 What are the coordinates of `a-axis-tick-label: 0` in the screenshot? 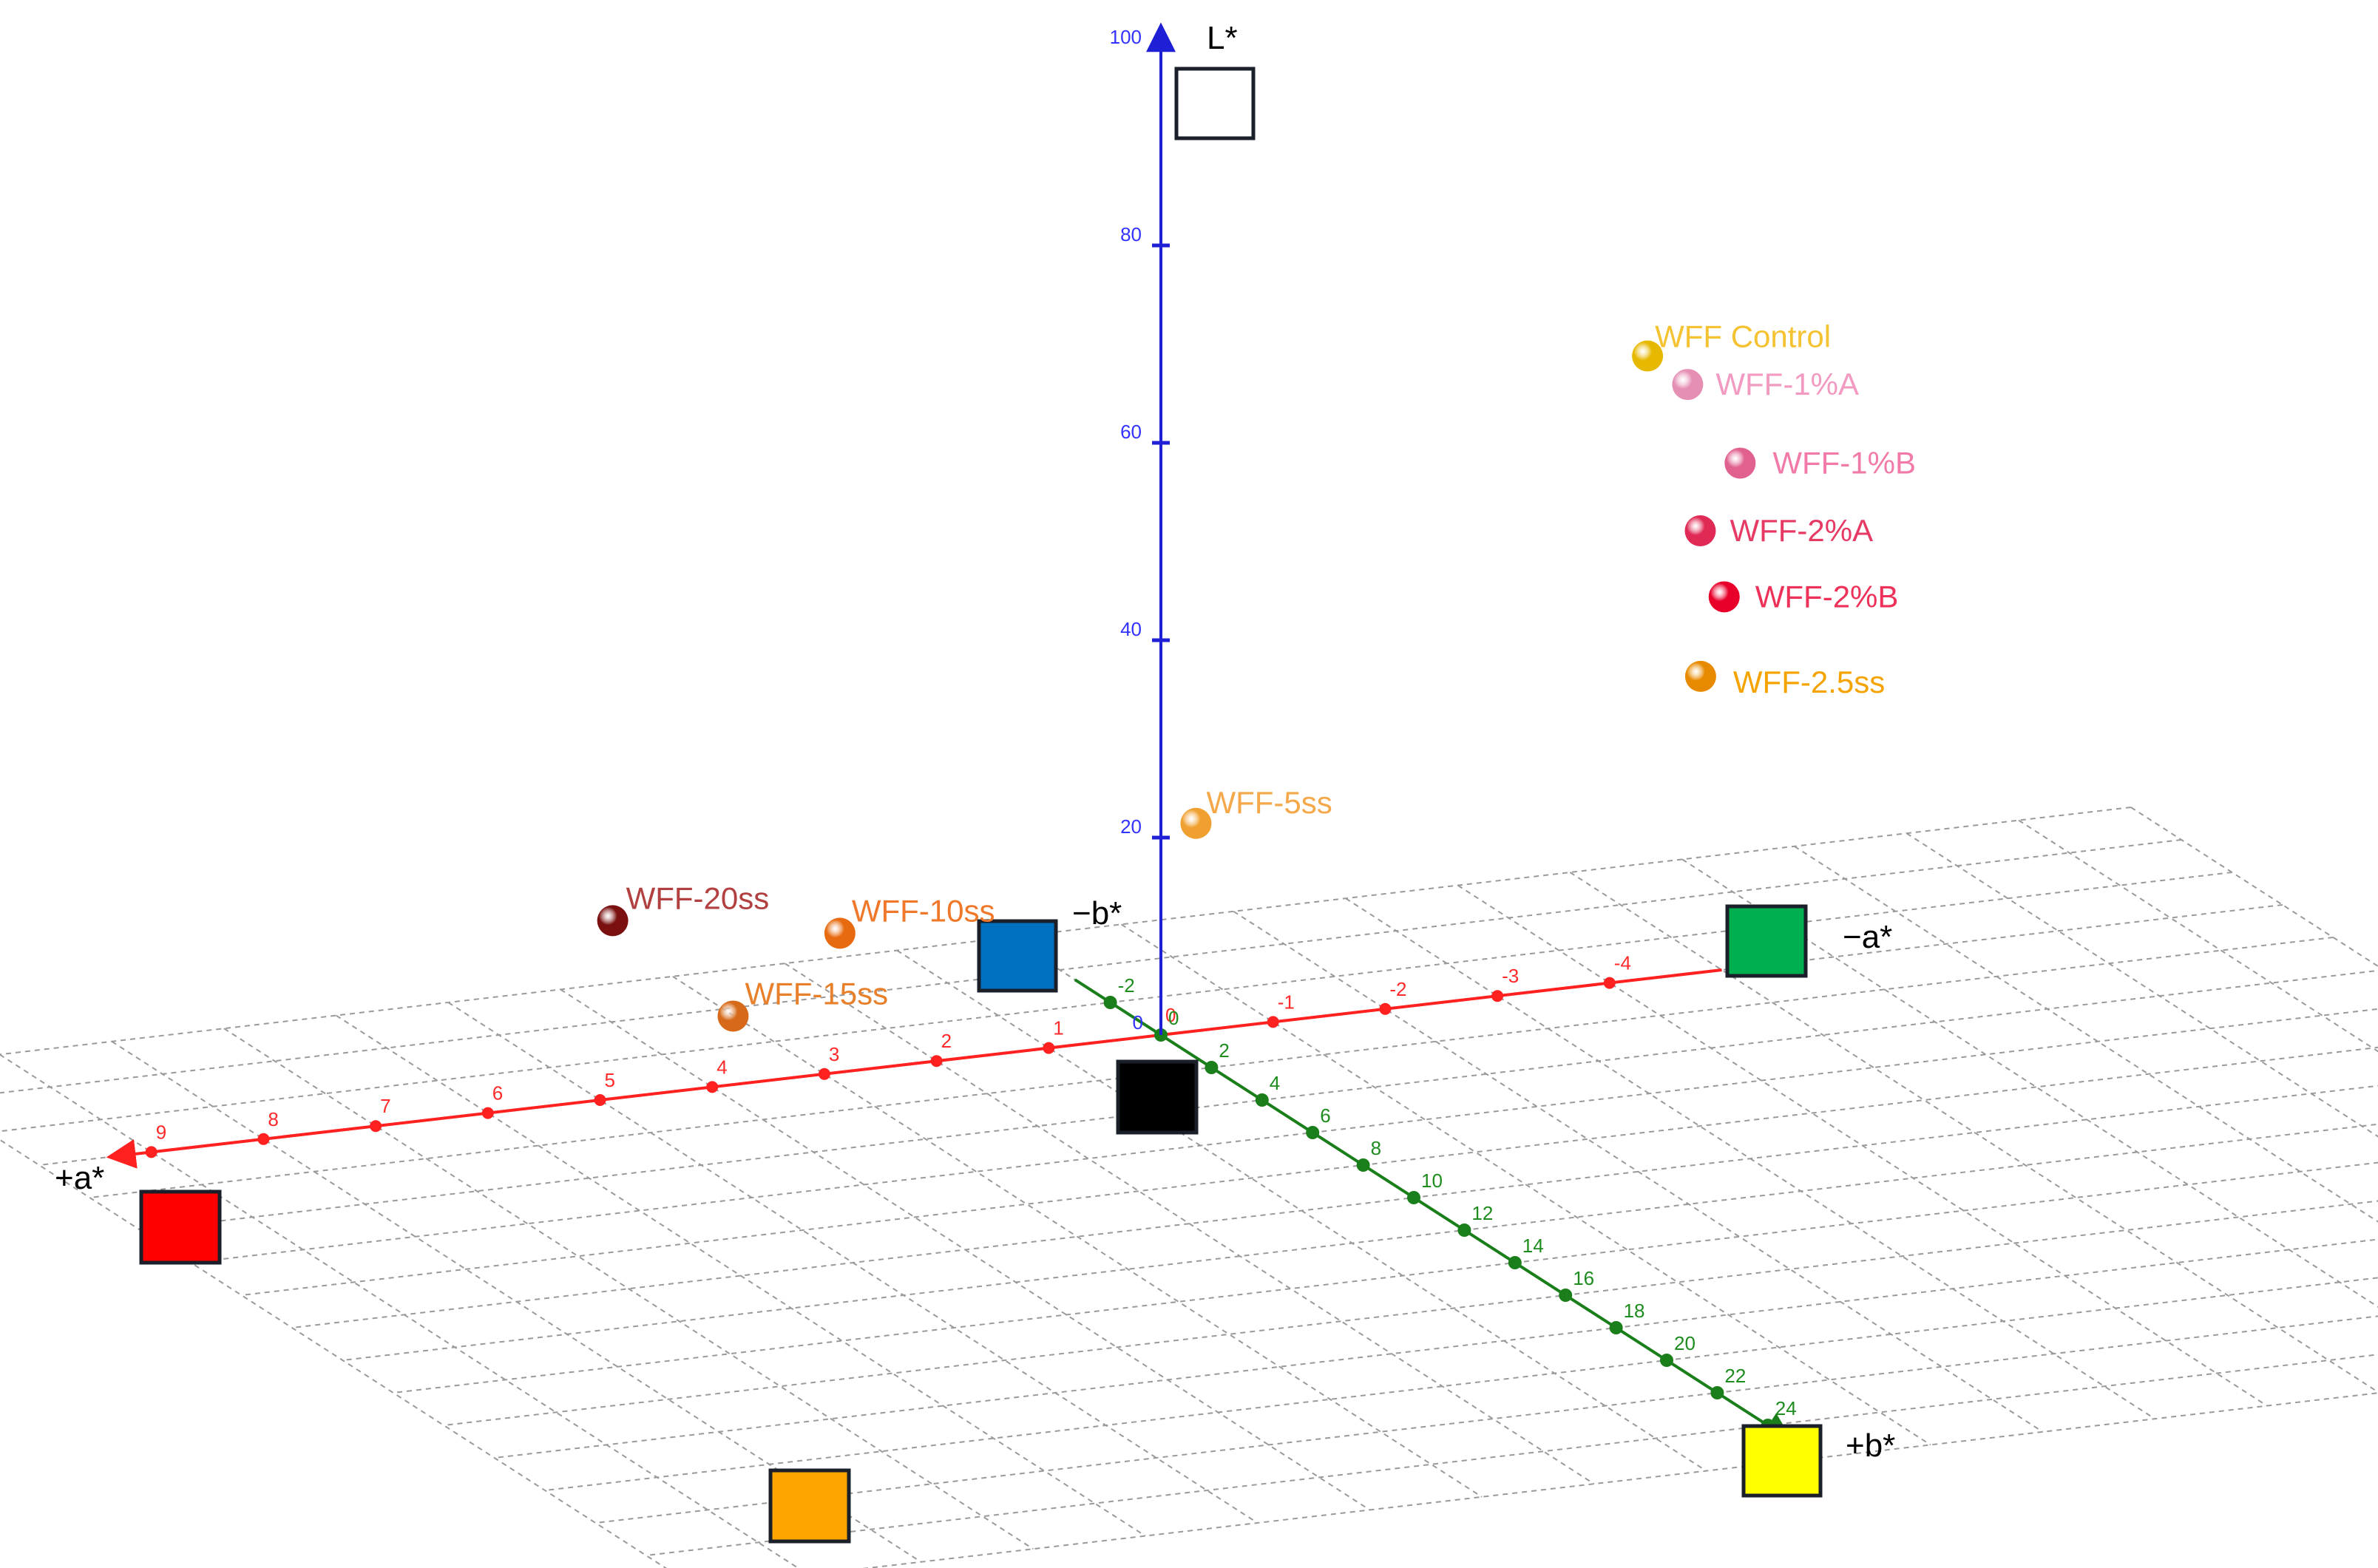 It's located at (1170, 1015).